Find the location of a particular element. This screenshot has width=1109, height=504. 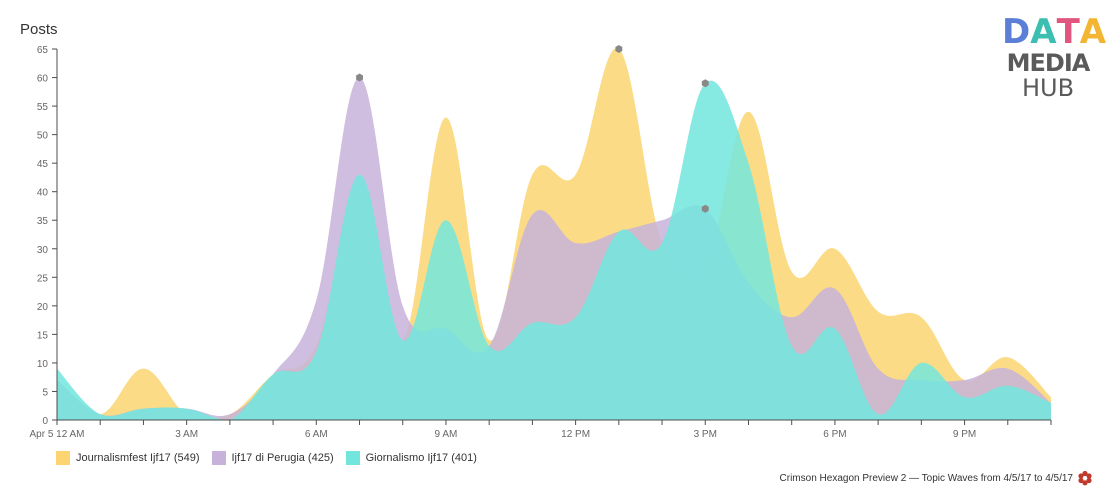

x-tick-label-1: 3 AM is located at coordinates (186, 434).